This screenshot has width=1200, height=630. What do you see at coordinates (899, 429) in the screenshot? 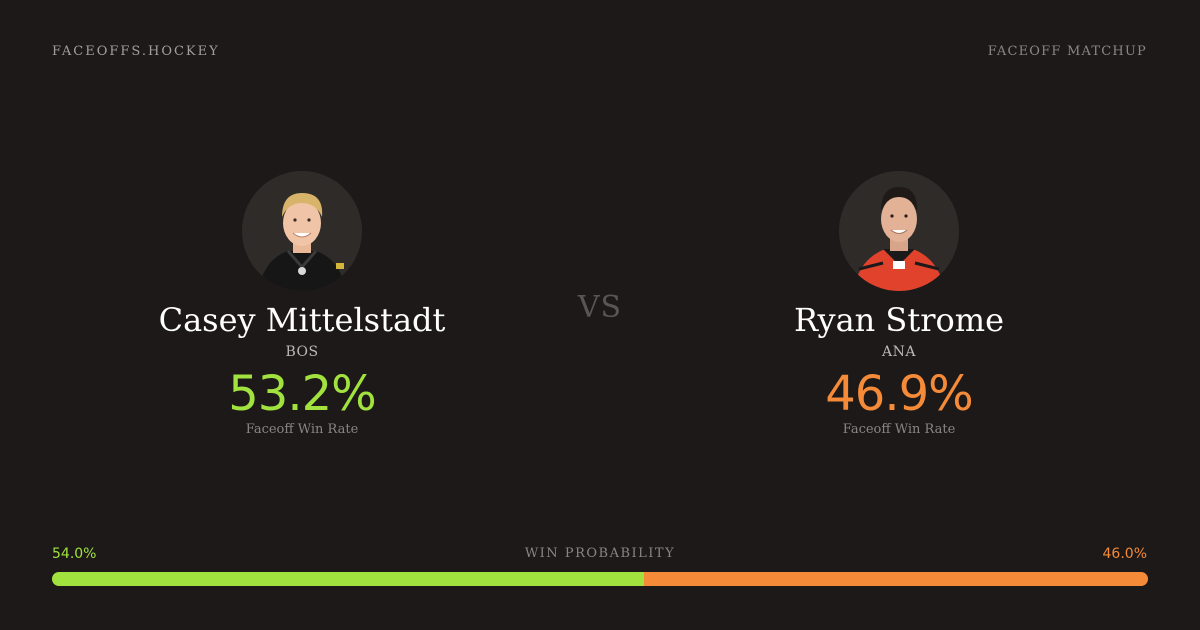
I see `player-win-rate-label-right: Faceoff Win Rate` at bounding box center [899, 429].